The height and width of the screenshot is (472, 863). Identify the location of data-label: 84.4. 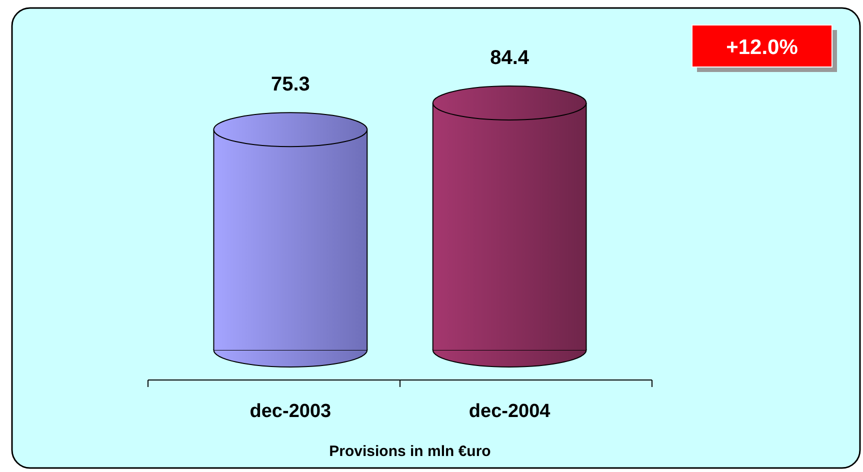
(510, 58).